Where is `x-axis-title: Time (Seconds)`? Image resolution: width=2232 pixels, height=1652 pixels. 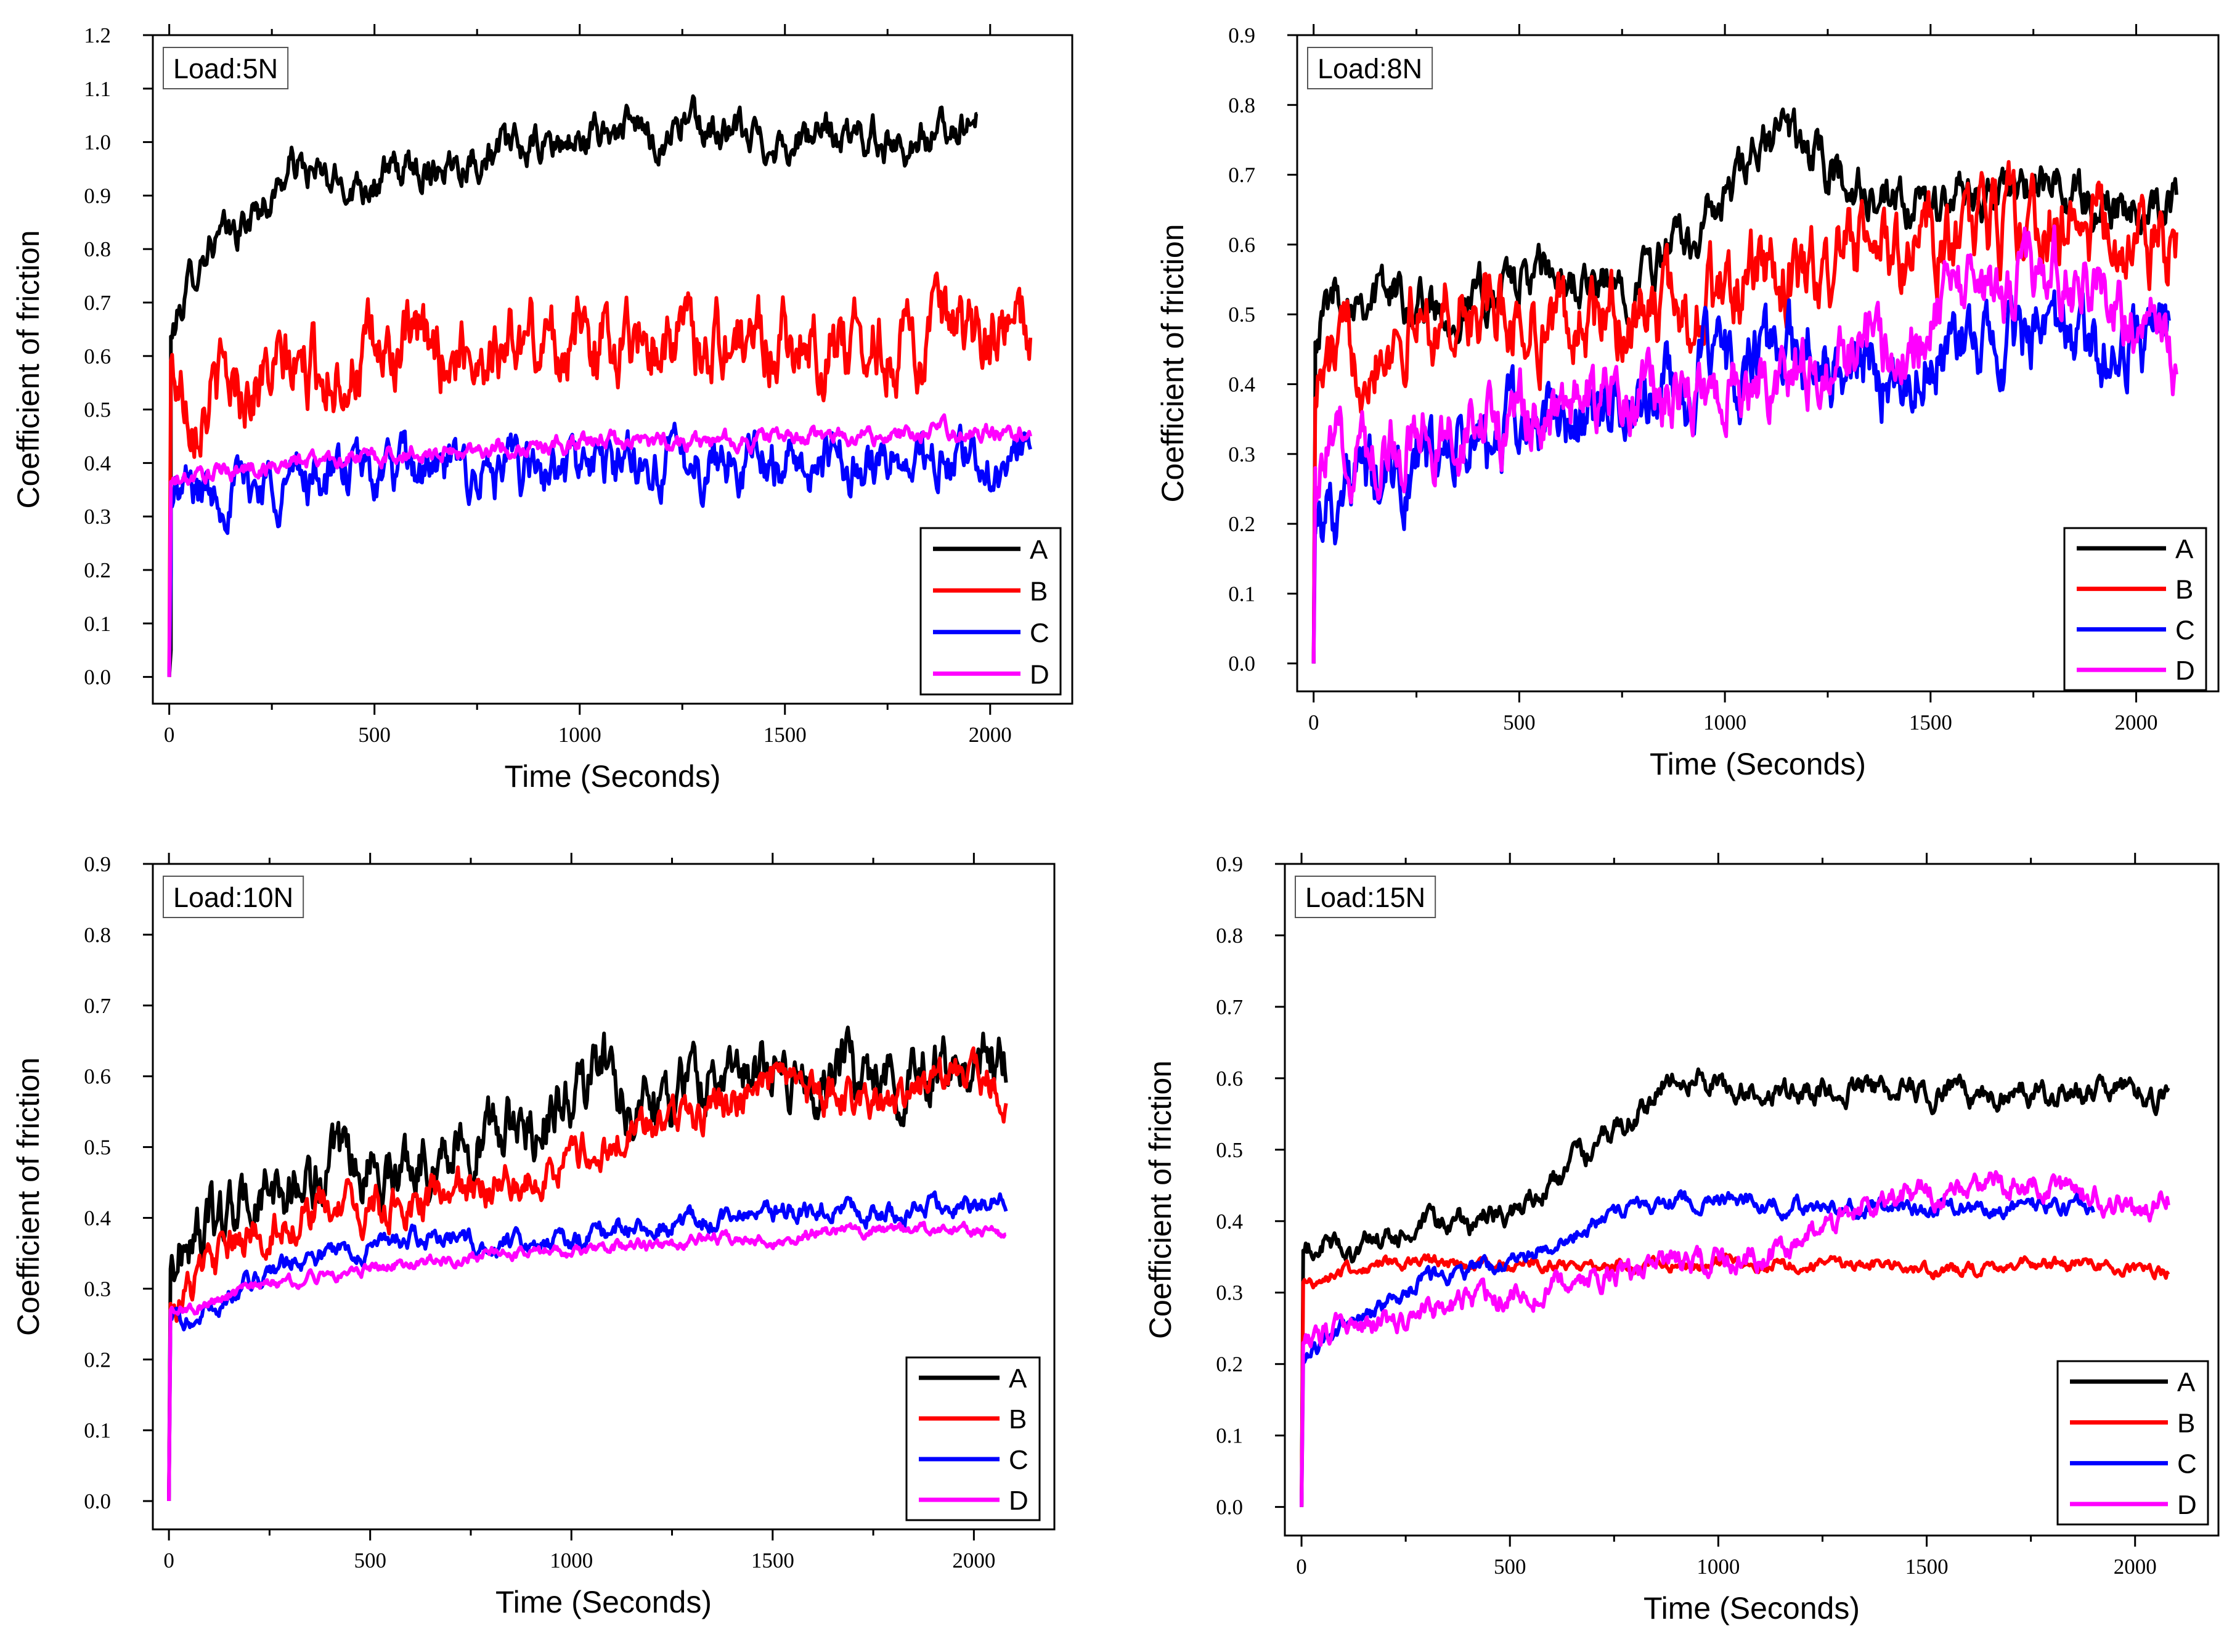
x-axis-title: Time (Seconds) is located at coordinates (1751, 1608).